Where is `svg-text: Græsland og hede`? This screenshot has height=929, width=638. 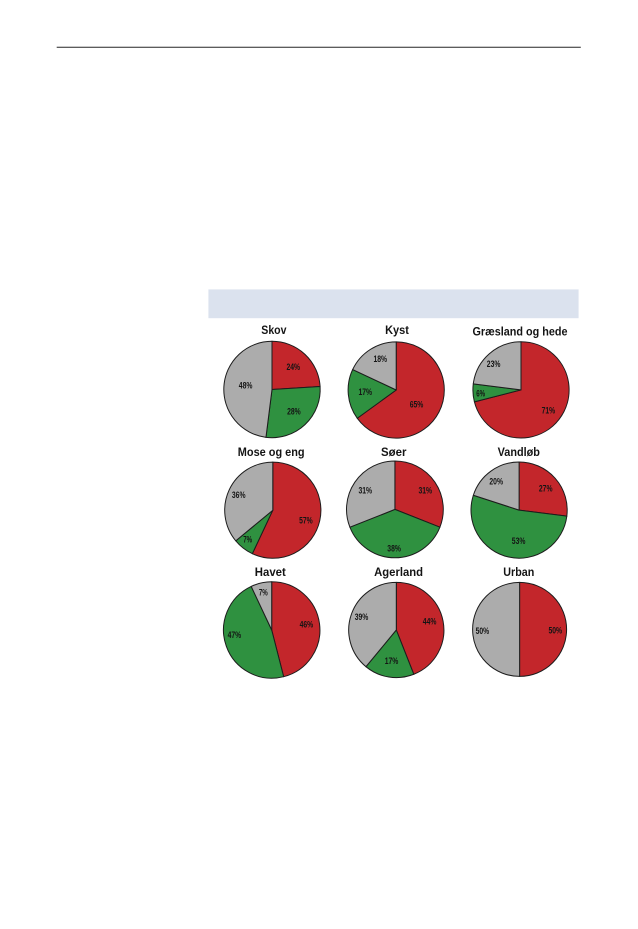
svg-text: Græsland og hede is located at coordinates (520, 332).